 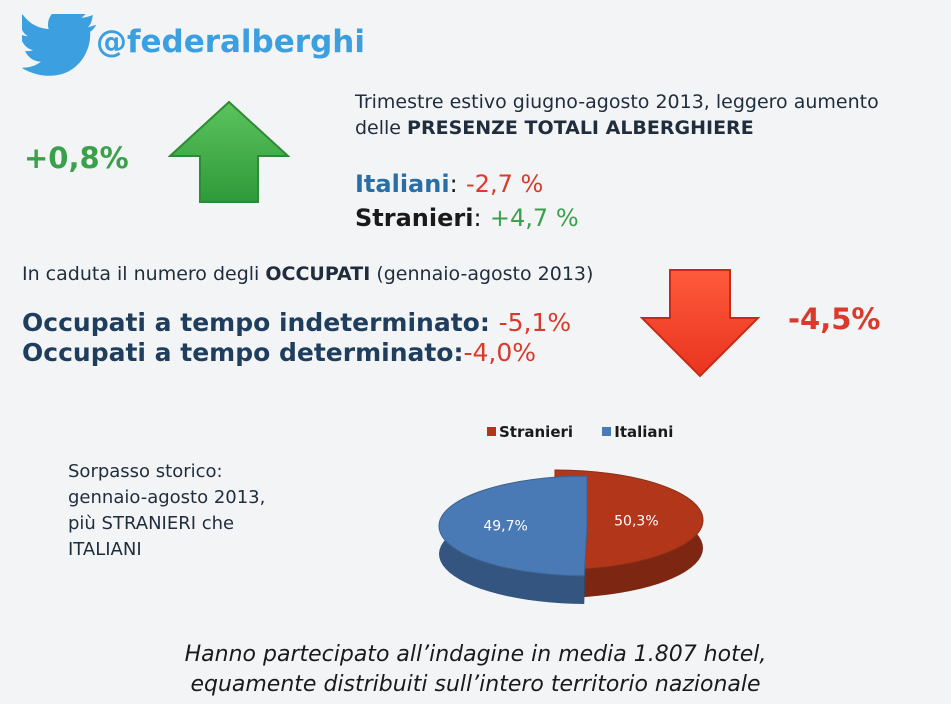 I want to click on italiani-row: Italiani: -2,7 %, so click(x=449, y=184).